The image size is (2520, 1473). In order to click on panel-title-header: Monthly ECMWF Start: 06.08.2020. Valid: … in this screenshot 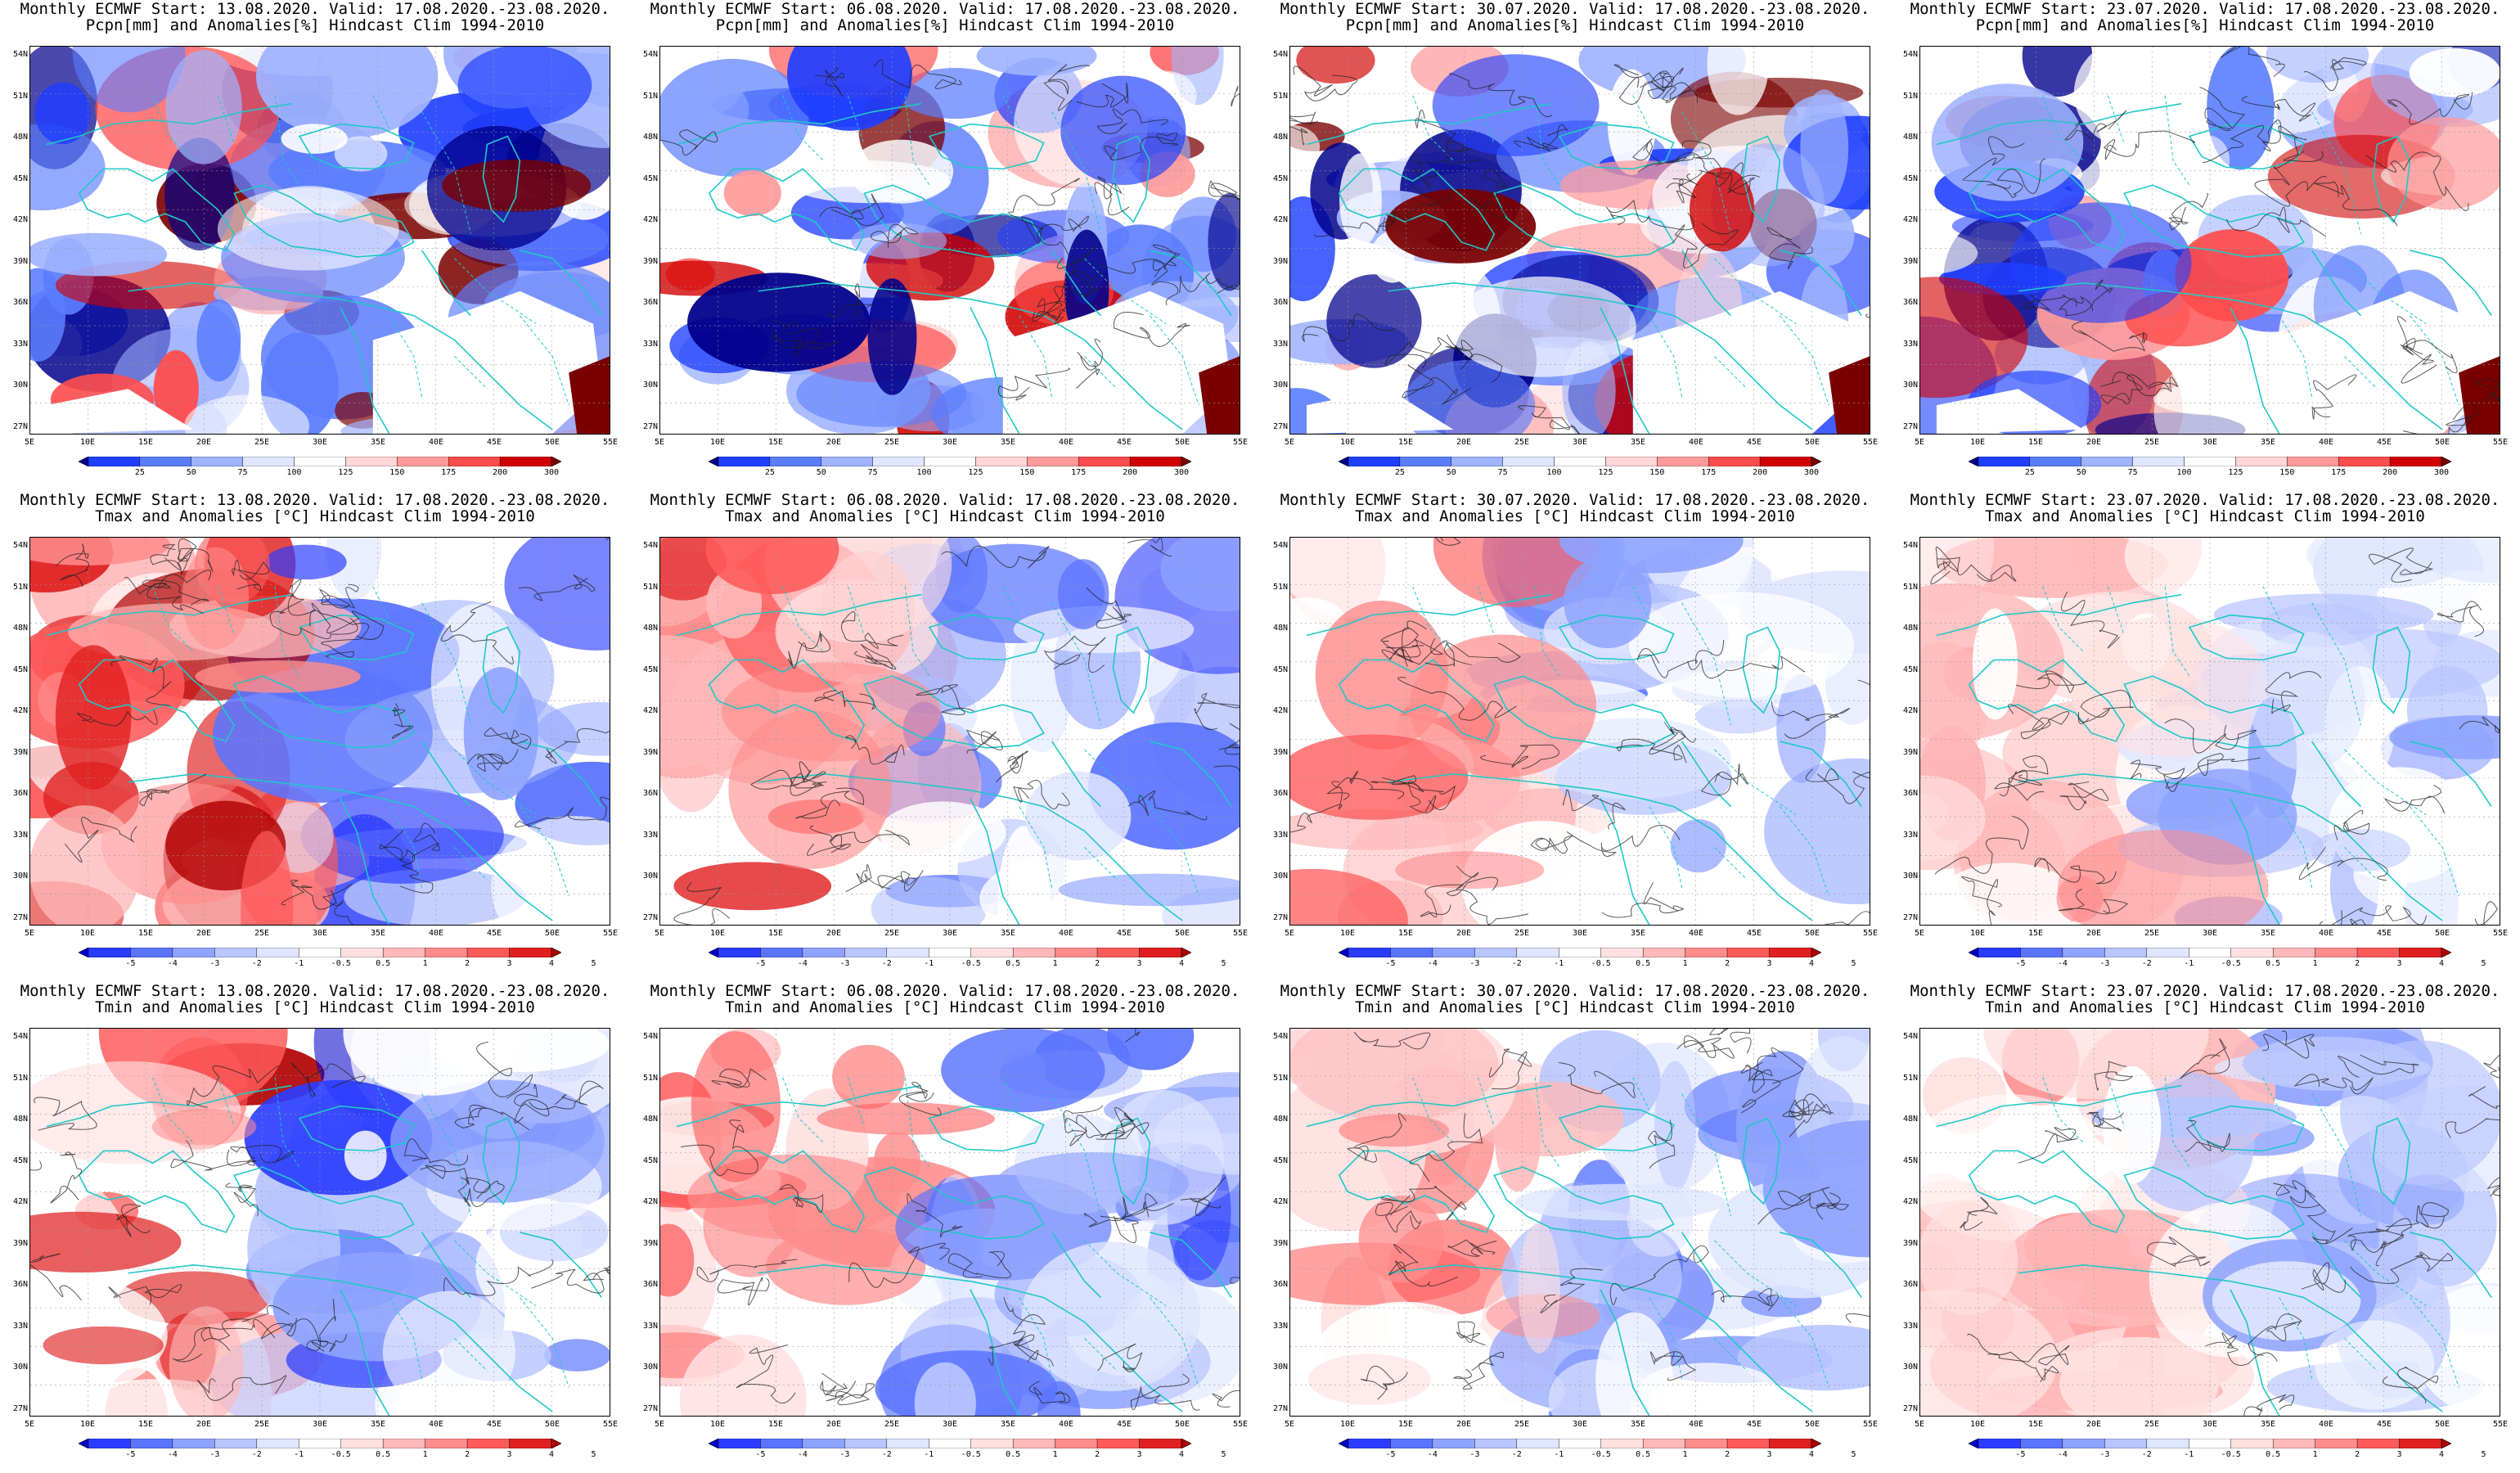, I will do `click(945, 991)`.